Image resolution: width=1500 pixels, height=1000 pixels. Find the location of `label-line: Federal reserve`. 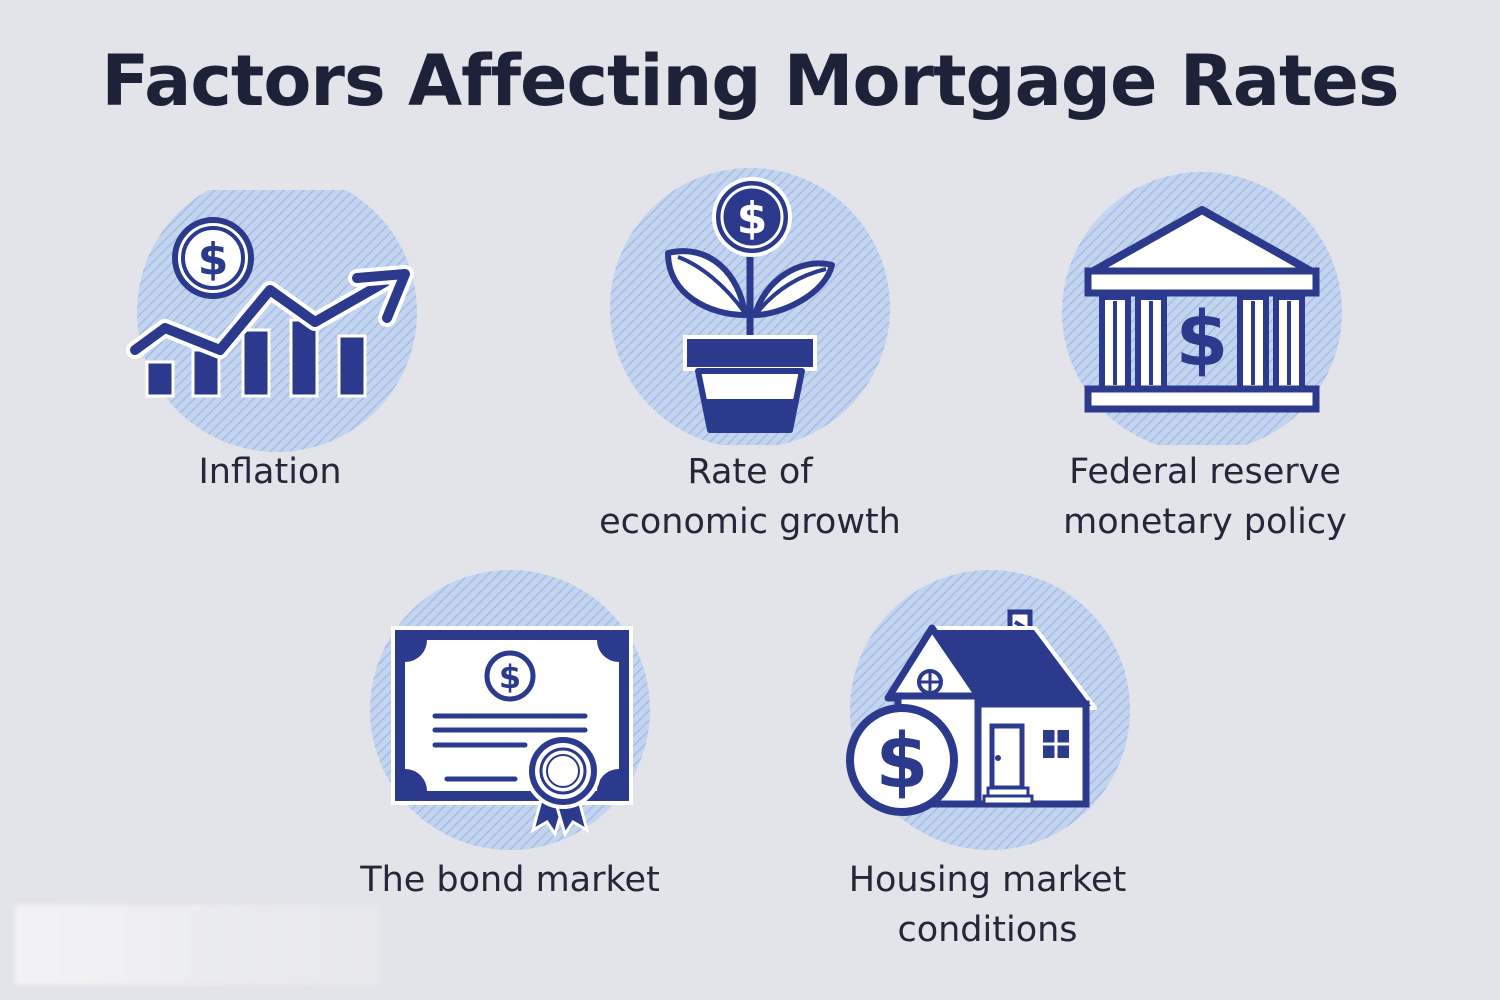

label-line: Federal reserve is located at coordinates (1205, 472).